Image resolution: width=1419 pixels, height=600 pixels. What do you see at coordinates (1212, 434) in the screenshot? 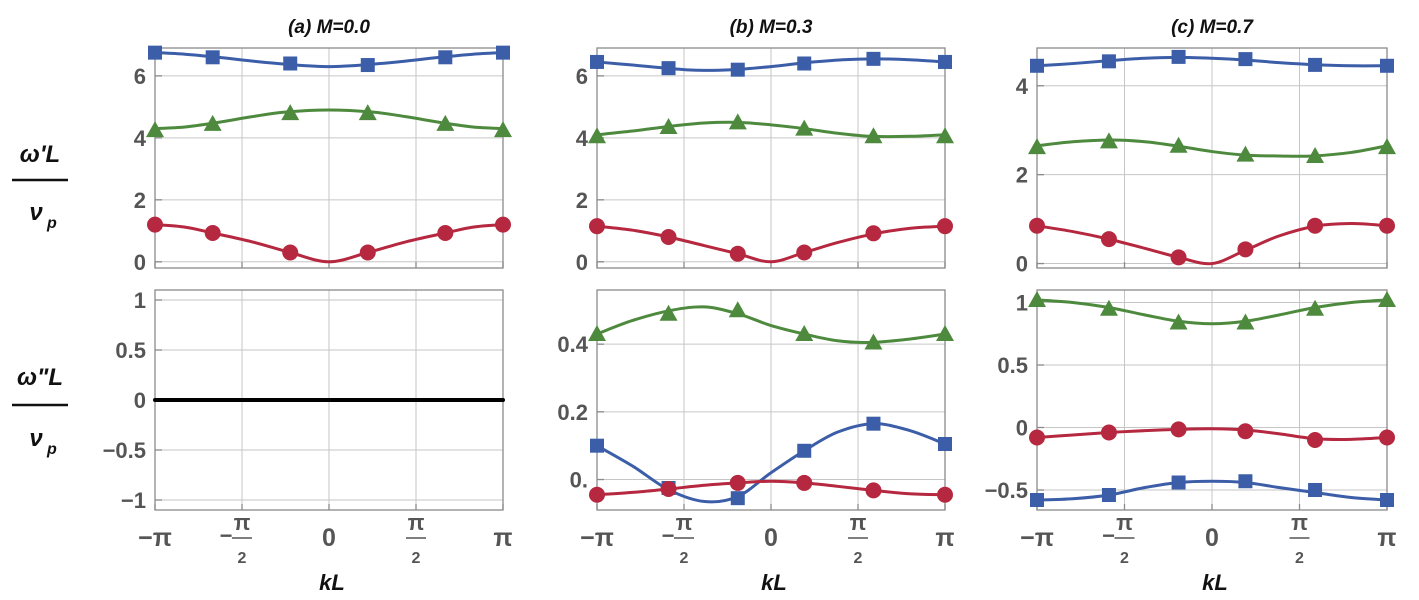
I see `panel-c-imaginary-series-circle-line` at bounding box center [1212, 434].